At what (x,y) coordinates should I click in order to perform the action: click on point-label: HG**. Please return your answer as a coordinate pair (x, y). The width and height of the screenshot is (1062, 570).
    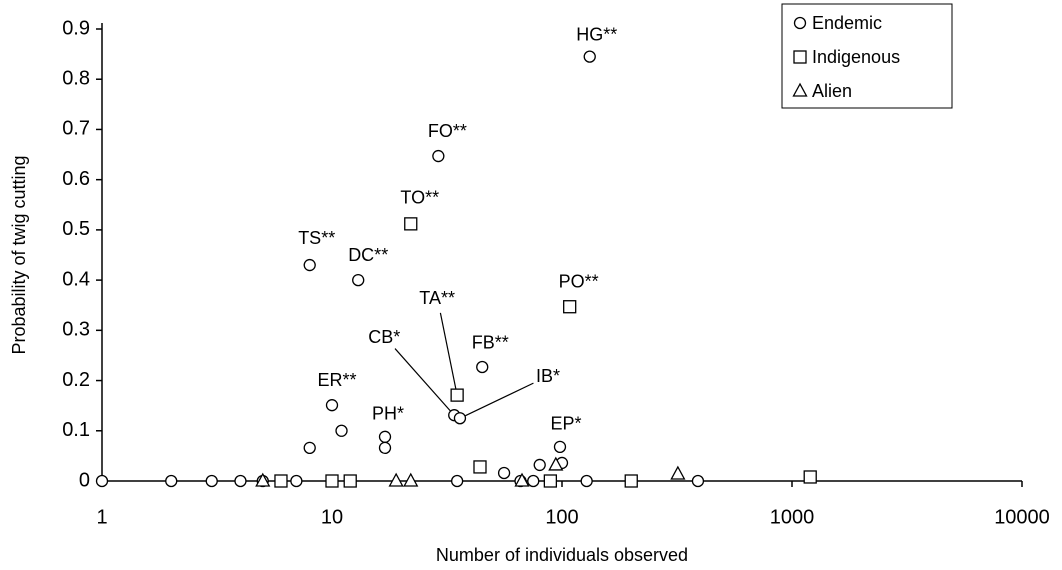
    Looking at the image, I should click on (596, 34).